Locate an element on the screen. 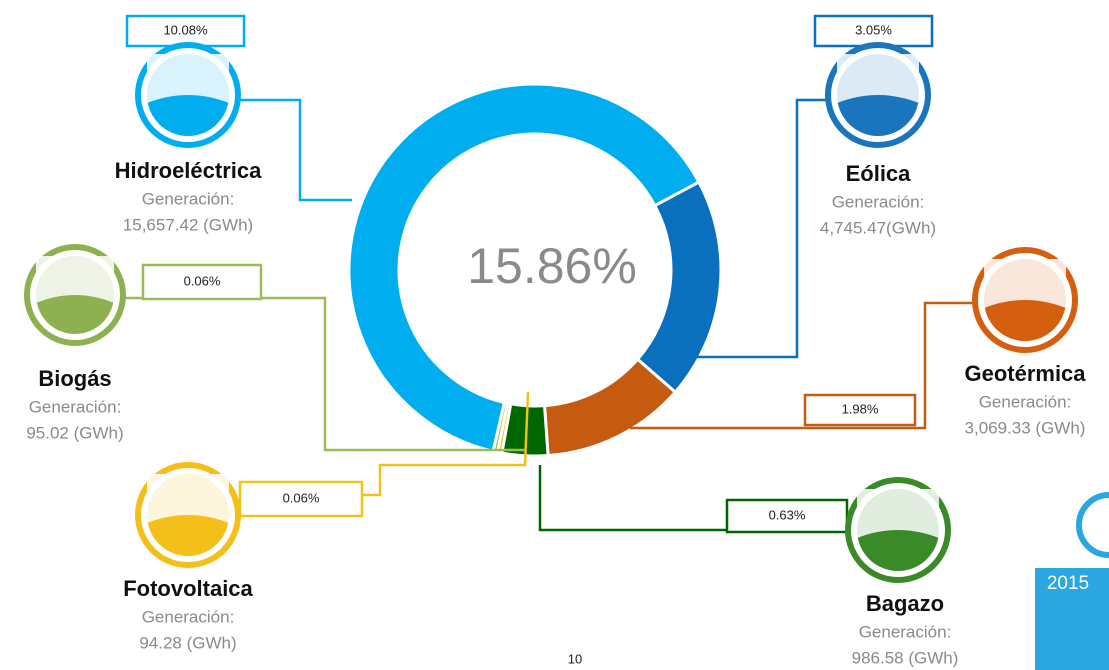 The height and width of the screenshot is (670, 1109). side-panel is located at coordinates (1072, 619).